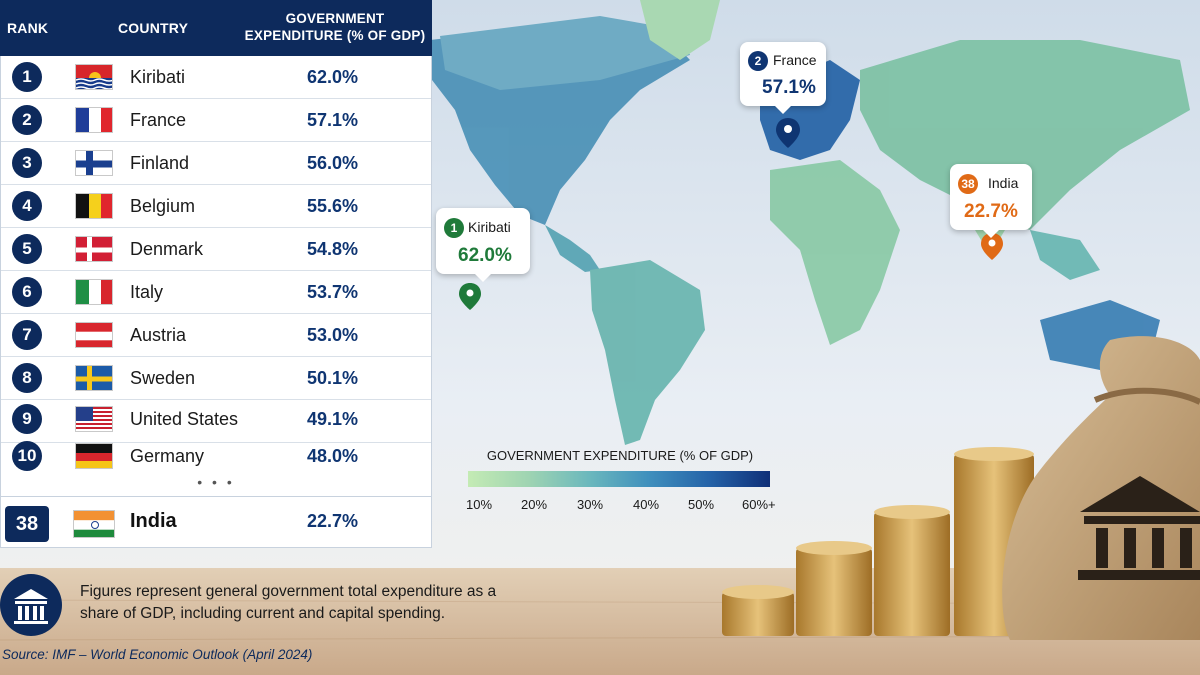 The height and width of the screenshot is (675, 1200). I want to click on austria-flag-icon, so click(94, 335).